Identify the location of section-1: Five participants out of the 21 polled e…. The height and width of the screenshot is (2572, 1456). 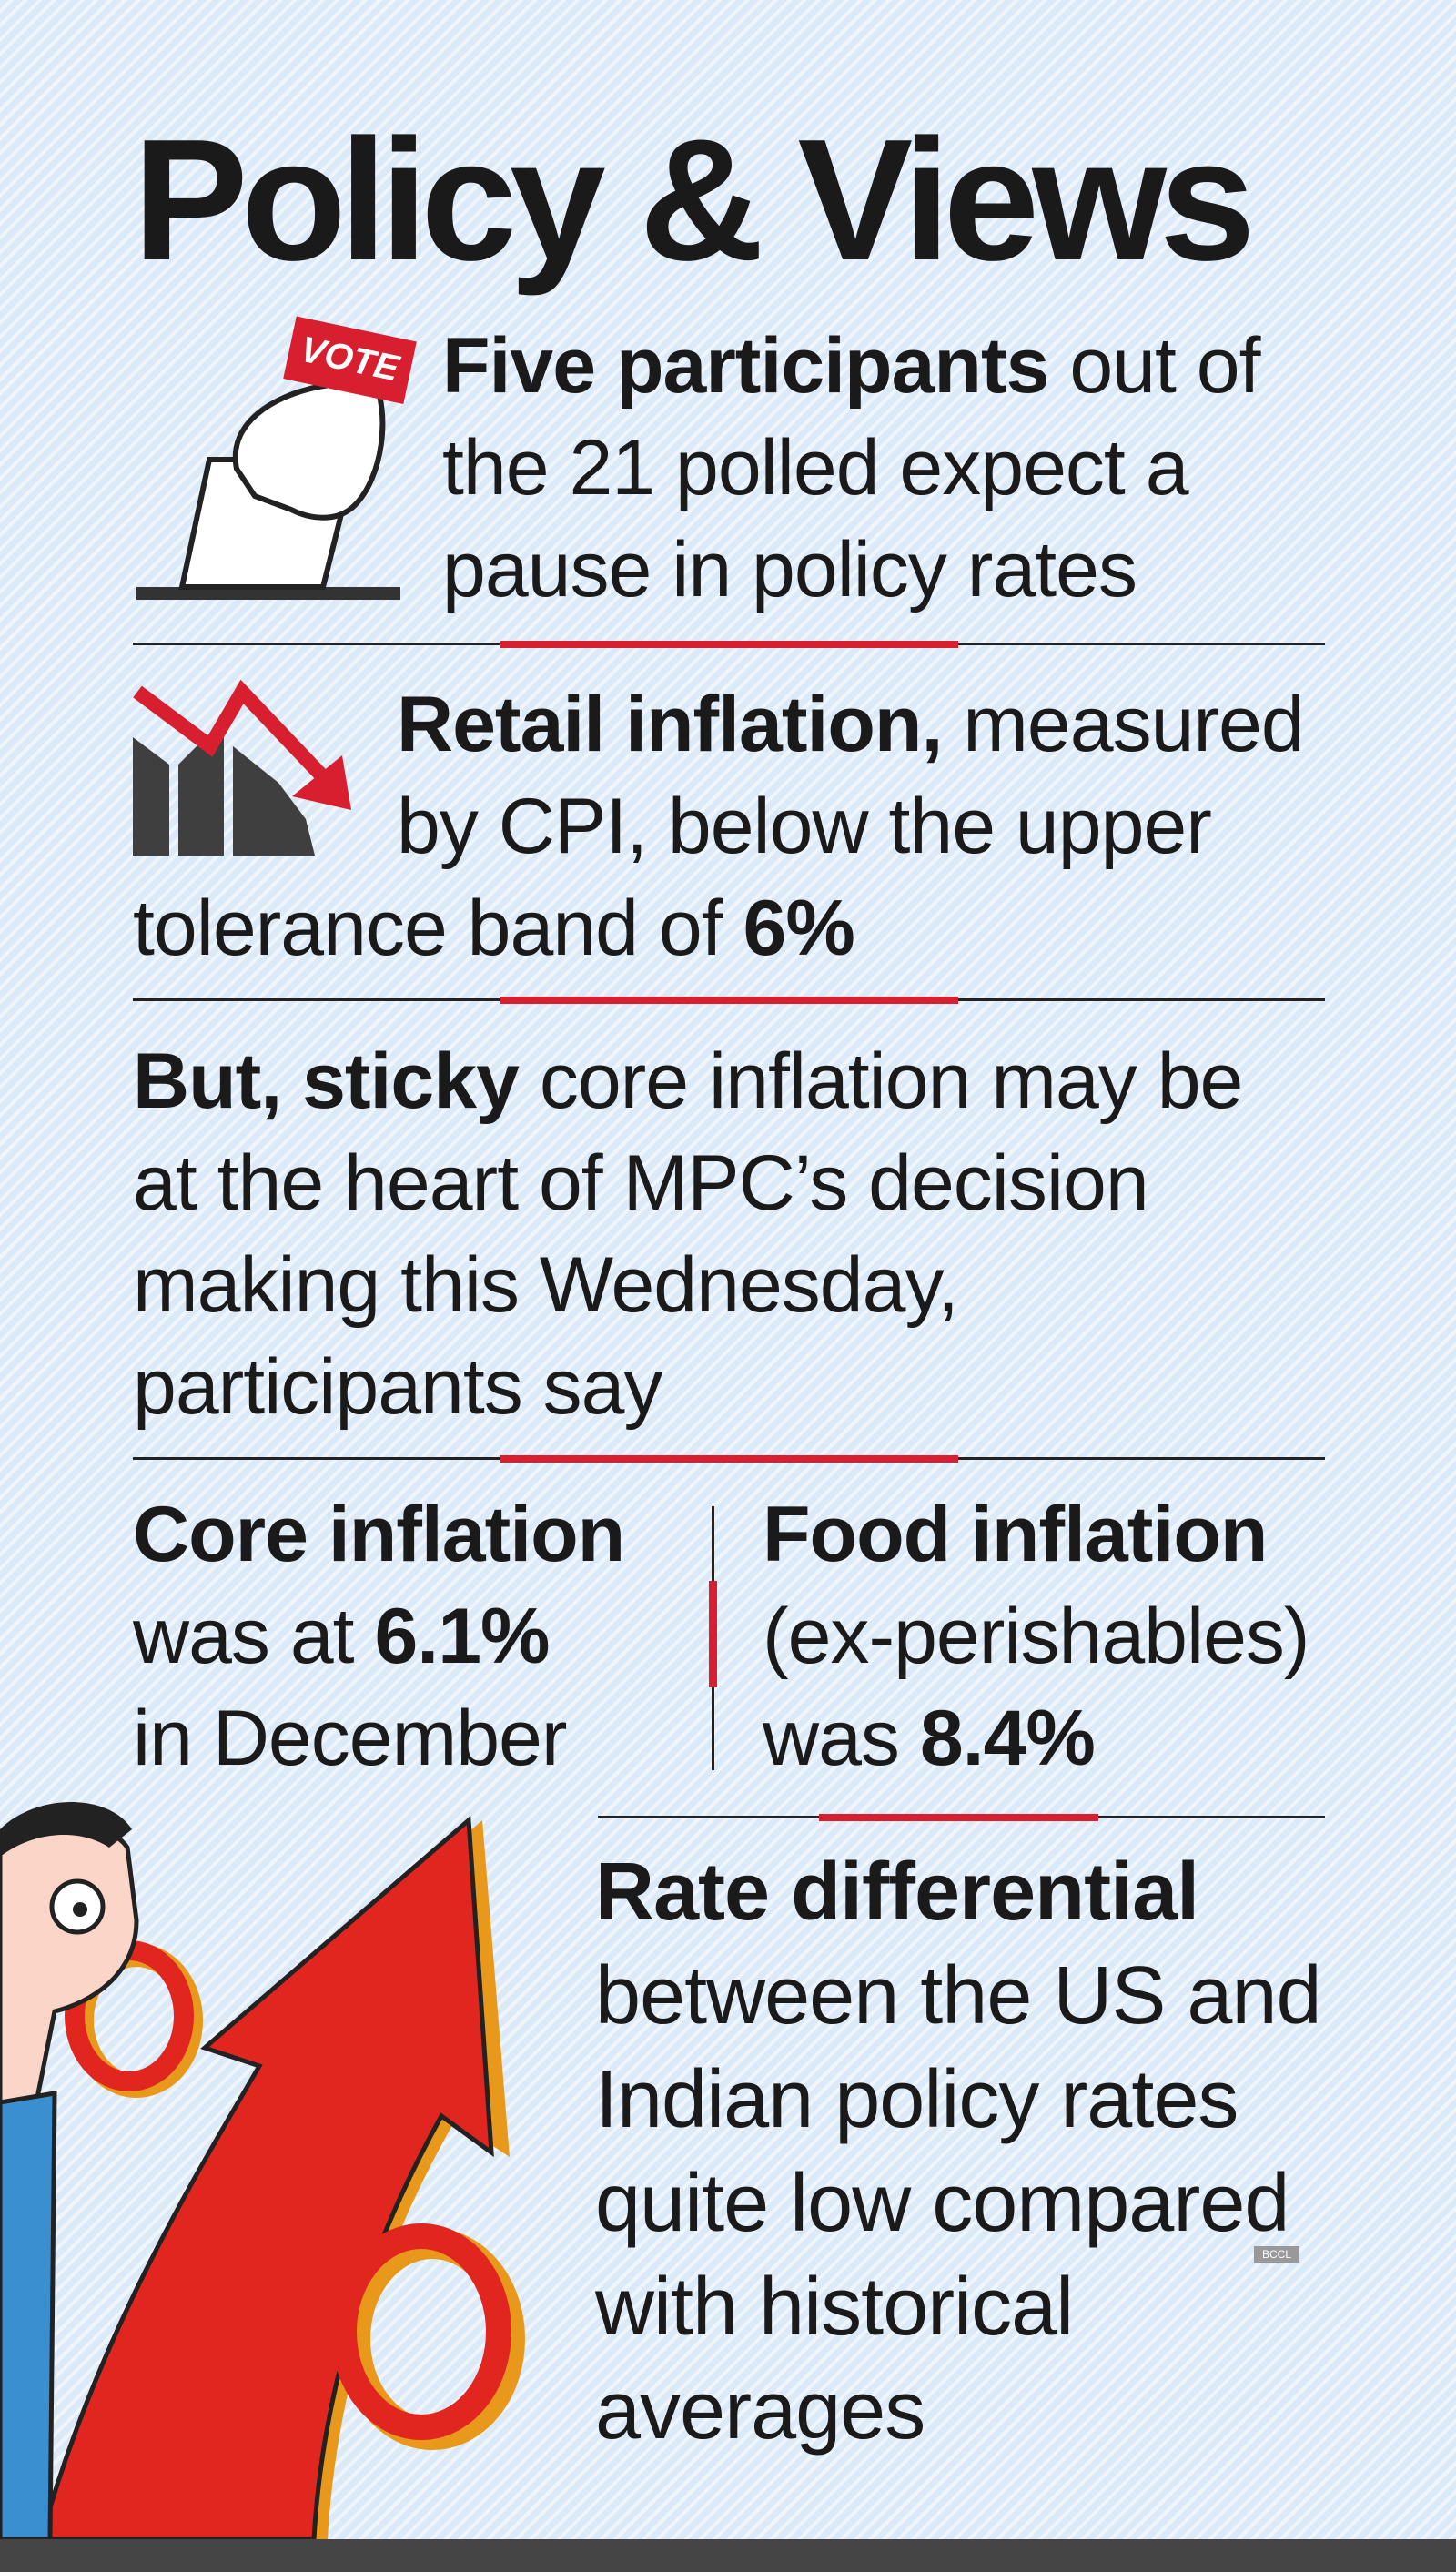
(893, 468).